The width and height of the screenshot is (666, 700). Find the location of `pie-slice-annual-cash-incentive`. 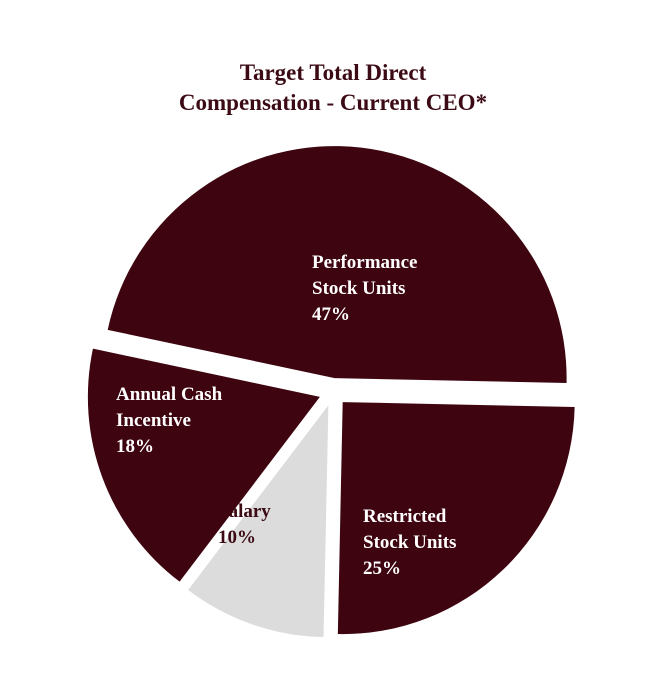

pie-slice-annual-cash-incentive is located at coordinates (203, 465).